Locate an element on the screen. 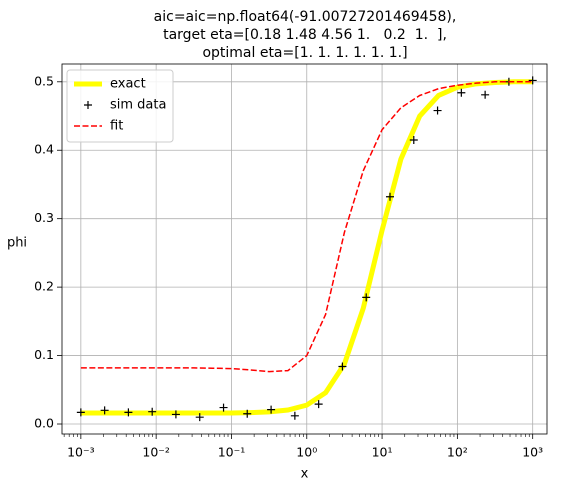  y-tick-label: 0.1 is located at coordinates (44, 354).